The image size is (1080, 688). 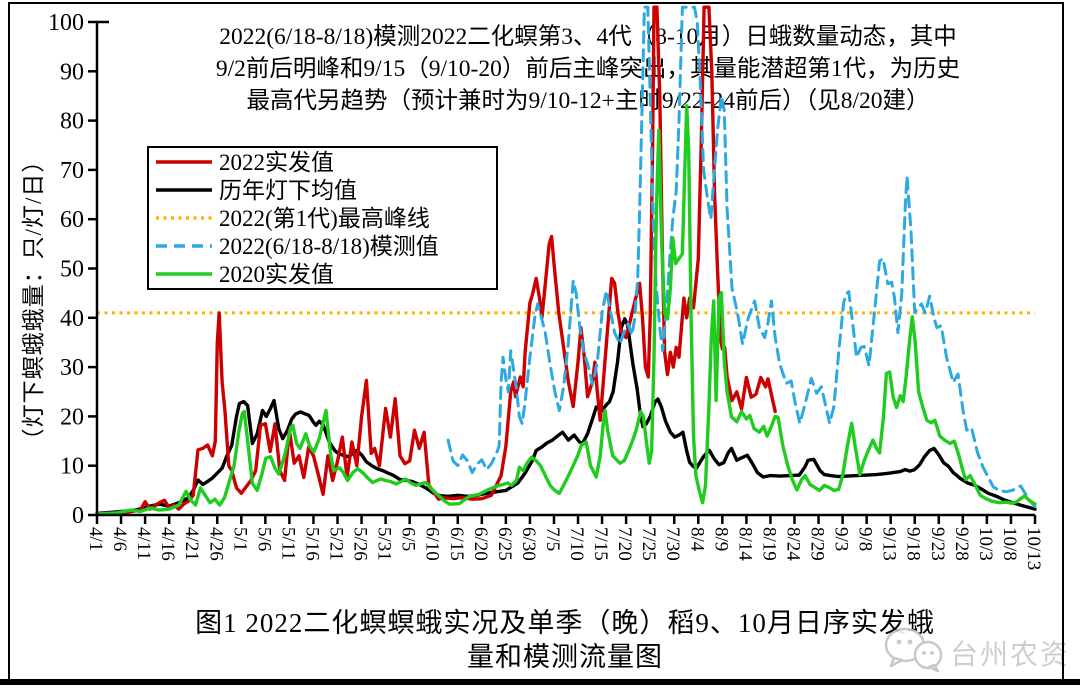 I want to click on watermark-text: 台州农资, so click(x=1010, y=655).